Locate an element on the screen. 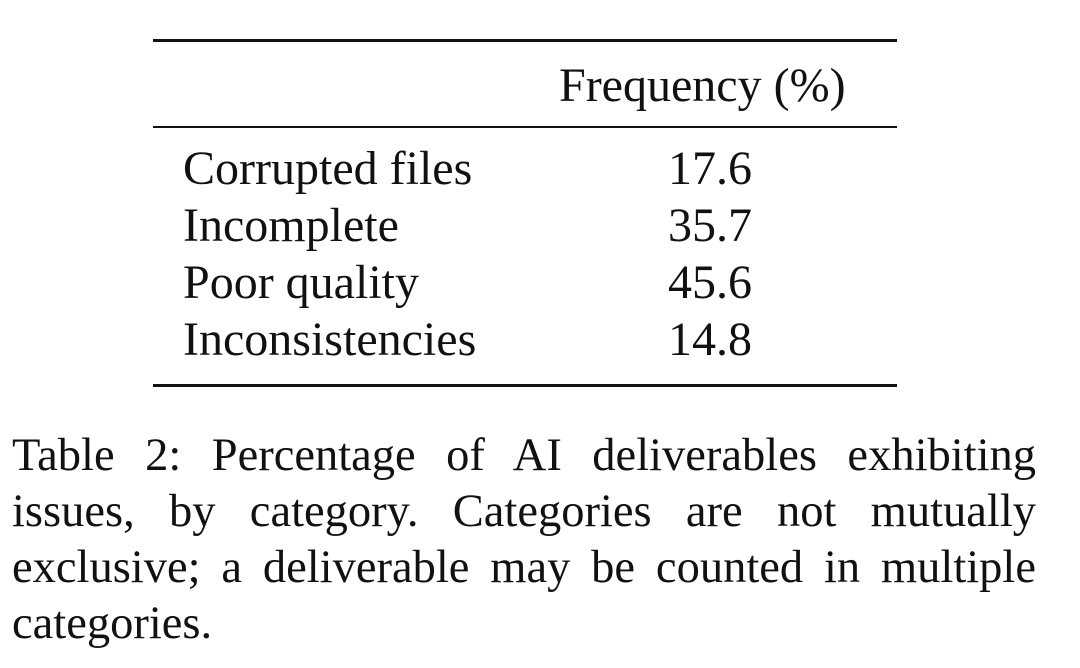 The height and width of the screenshot is (668, 1080). table-header: Frequency (%) is located at coordinates (525, 84).